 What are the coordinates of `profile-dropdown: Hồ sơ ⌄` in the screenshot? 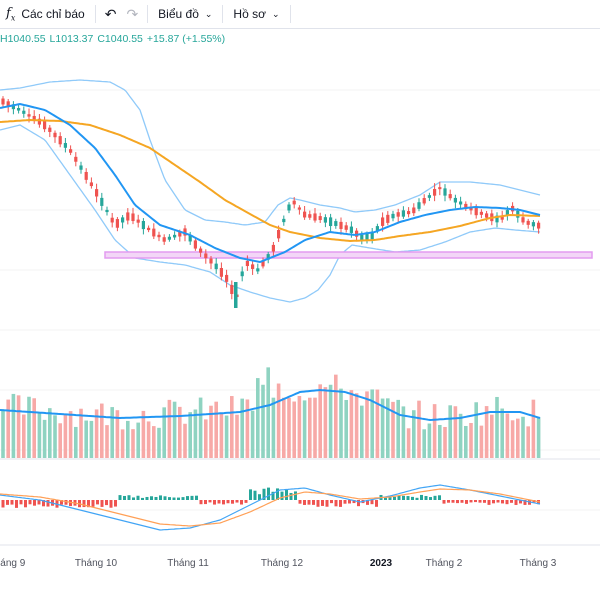 It's located at (256, 14).